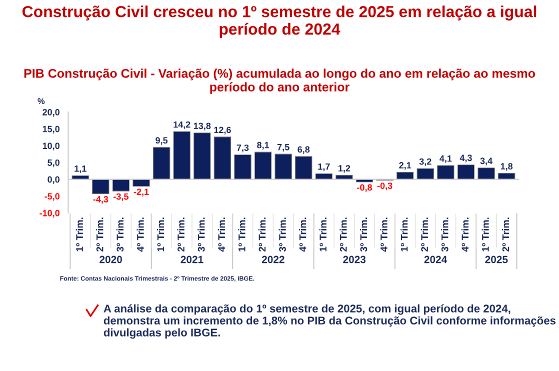 The width and height of the screenshot is (559, 371). Describe the element at coordinates (242, 148) in the screenshot. I see `data-label: 7,3` at that location.